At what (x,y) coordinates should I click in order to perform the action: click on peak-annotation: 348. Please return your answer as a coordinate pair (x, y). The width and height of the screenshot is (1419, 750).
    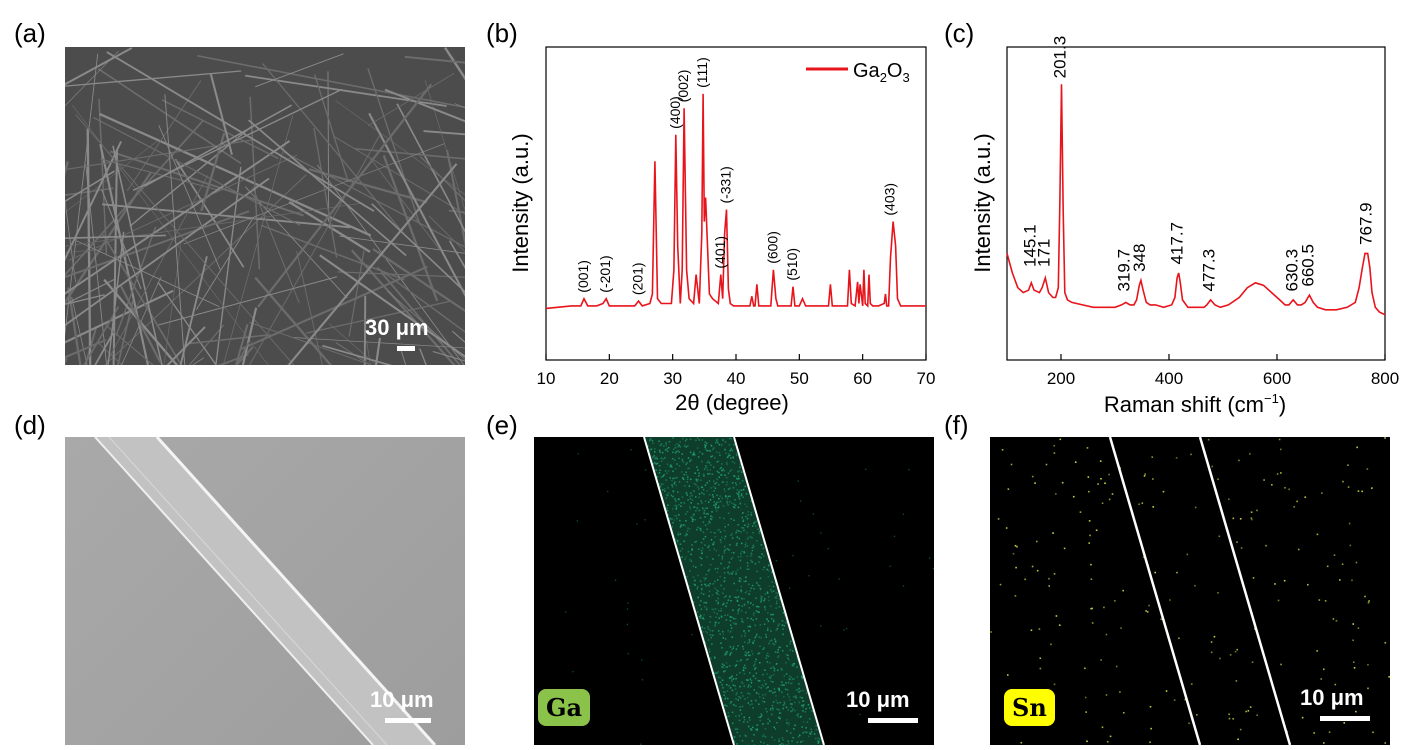
    Looking at the image, I should click on (1139, 258).